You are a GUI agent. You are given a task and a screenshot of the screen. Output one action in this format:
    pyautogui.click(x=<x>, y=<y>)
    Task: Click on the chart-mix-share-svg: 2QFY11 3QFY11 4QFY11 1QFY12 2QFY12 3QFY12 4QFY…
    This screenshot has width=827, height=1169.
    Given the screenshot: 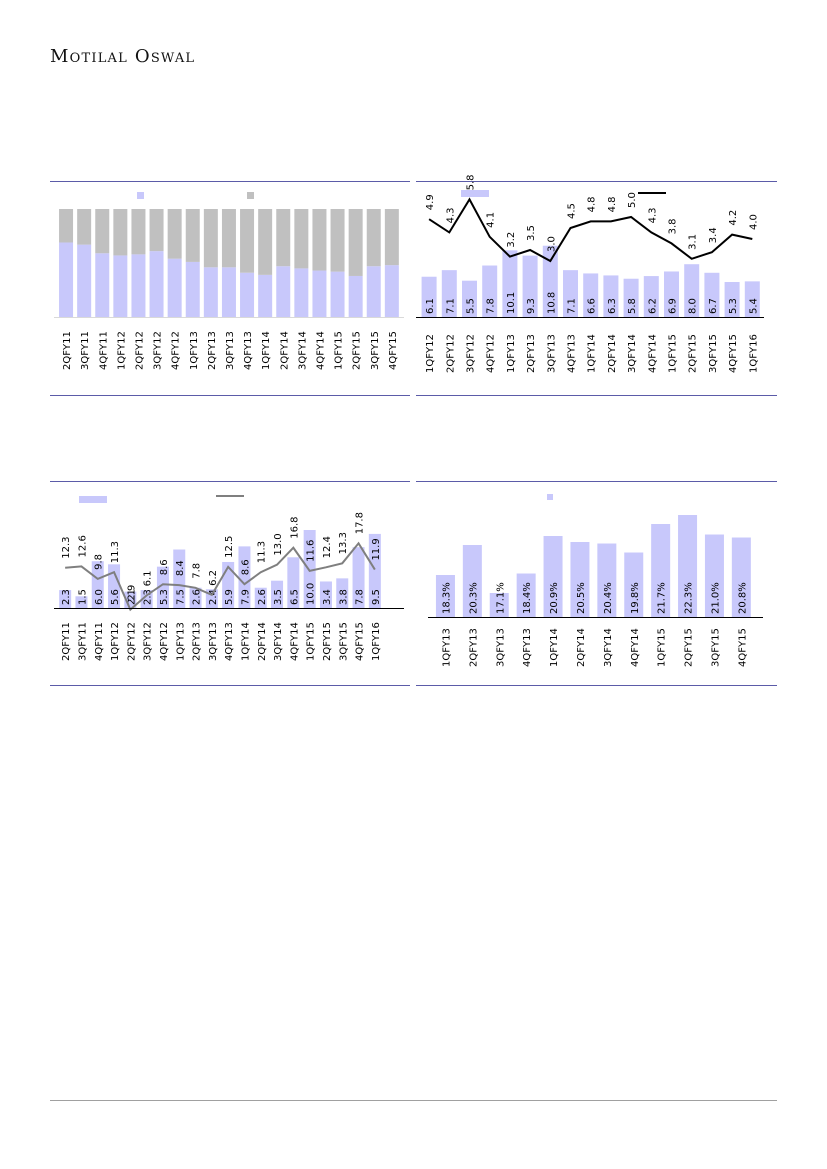 What is the action you would take?
    pyautogui.click(x=230, y=288)
    